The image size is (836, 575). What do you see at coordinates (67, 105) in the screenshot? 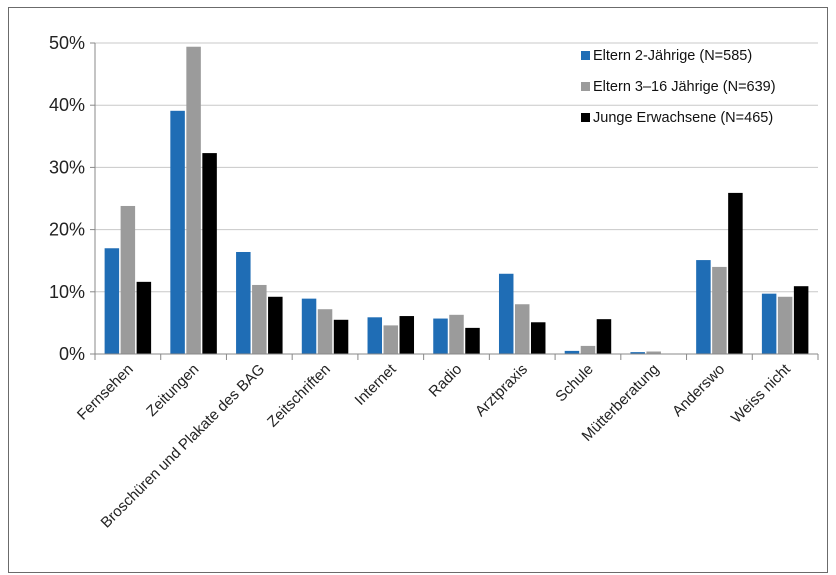
I see `y-tick-label: 40%` at bounding box center [67, 105].